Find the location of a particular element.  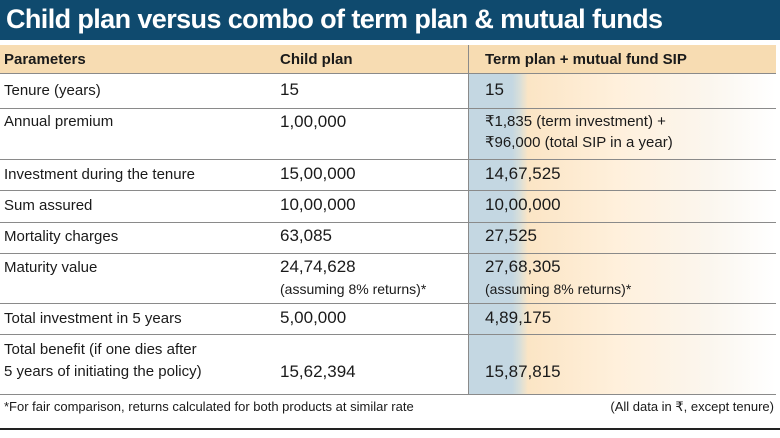

row-parameter: Total investment in 5 years is located at coordinates (93, 318).